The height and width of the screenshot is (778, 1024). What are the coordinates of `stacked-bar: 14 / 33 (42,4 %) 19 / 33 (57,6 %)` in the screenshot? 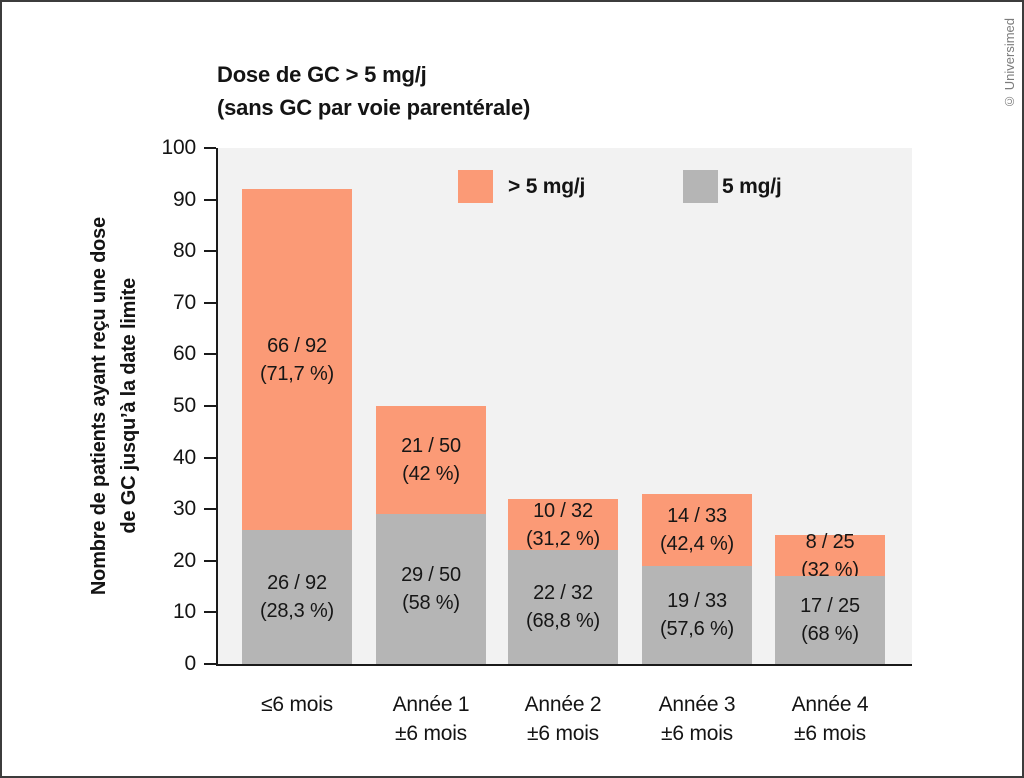 It's located at (697, 578).